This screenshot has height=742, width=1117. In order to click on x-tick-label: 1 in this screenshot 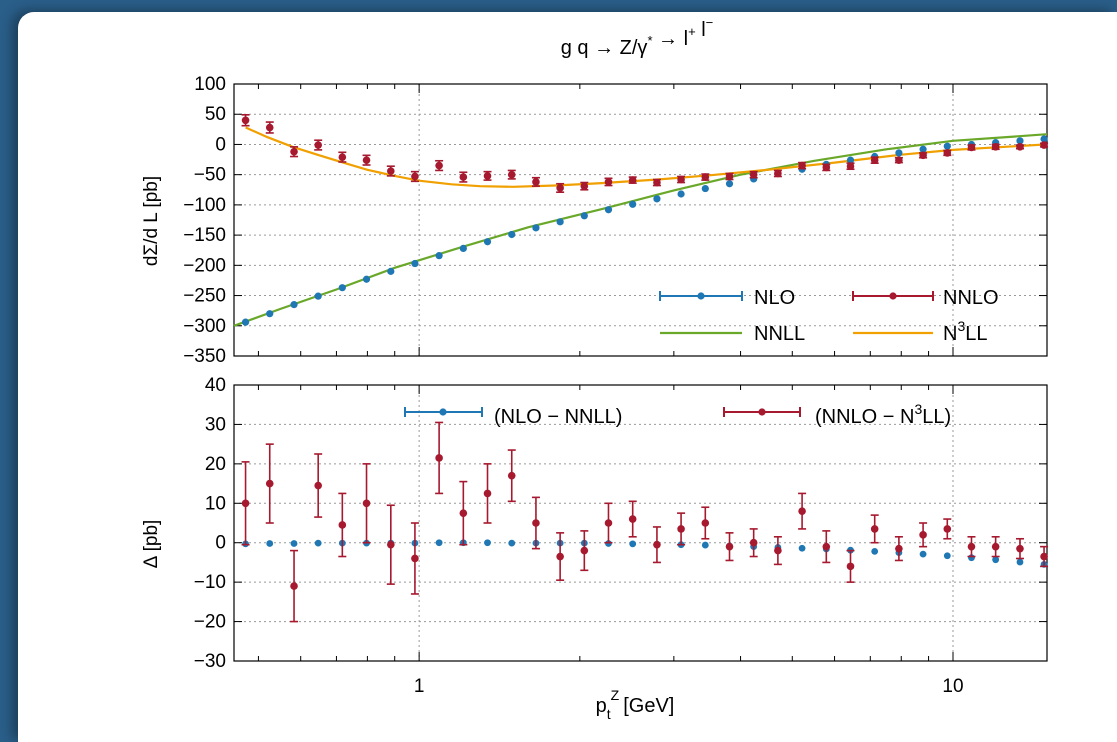, I will do `click(419, 686)`.